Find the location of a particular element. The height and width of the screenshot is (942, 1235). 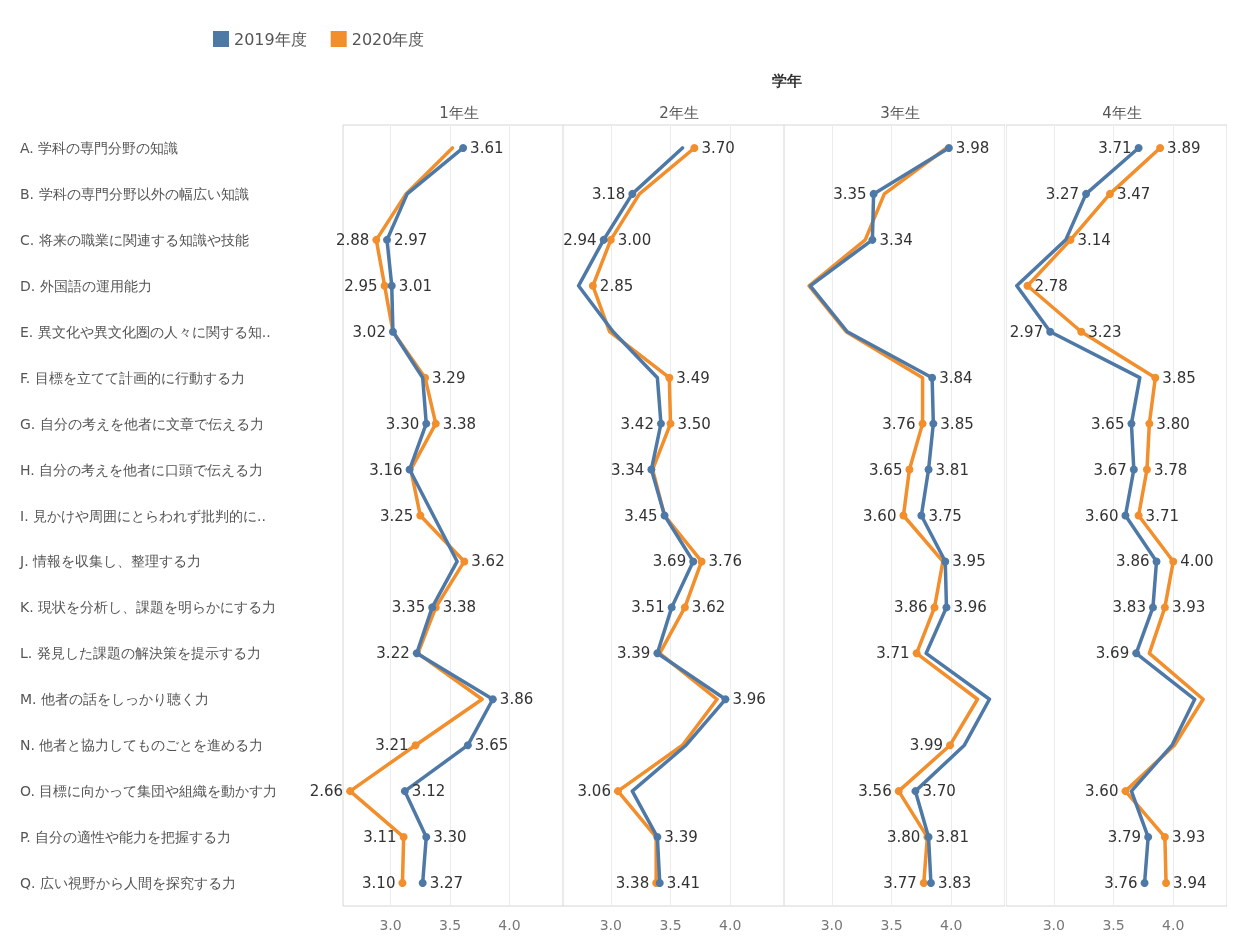

legend-label: 2020年度 is located at coordinates (388, 39).